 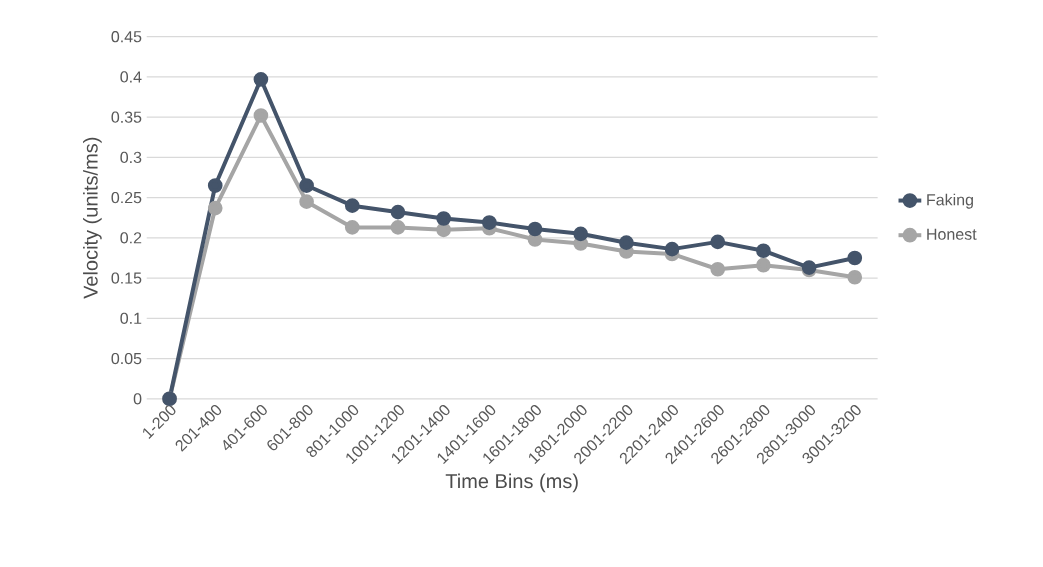 I want to click on y-tick-label: 0.45, so click(x=126, y=37).